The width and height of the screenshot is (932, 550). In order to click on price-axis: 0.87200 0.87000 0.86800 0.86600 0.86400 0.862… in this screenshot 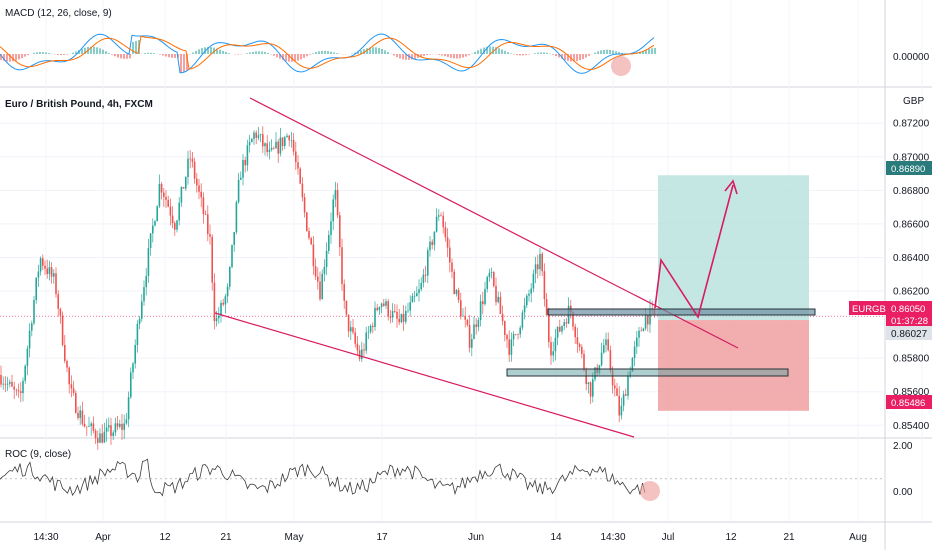, I will do `click(911, 275)`.